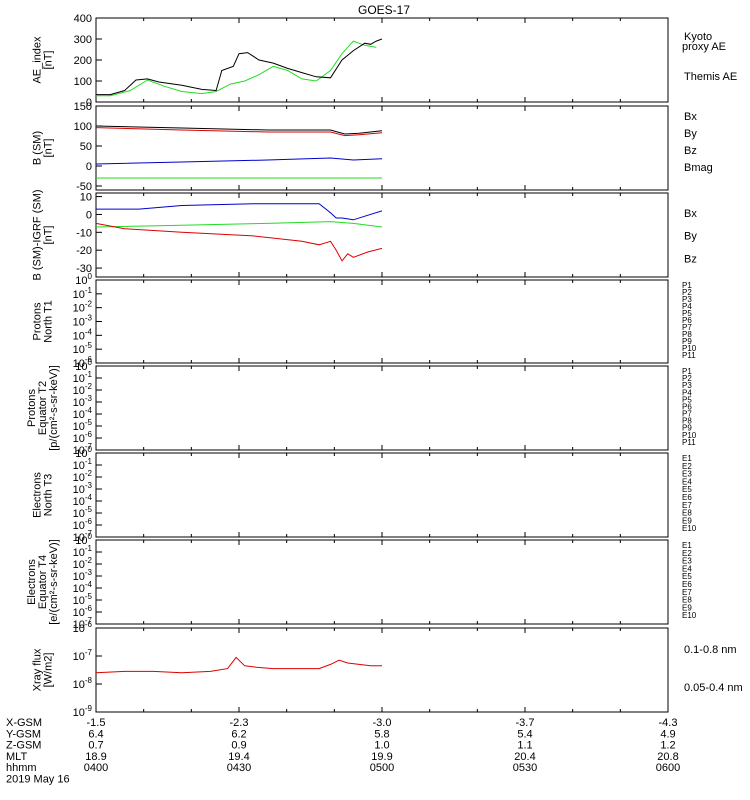 The image size is (750, 800). What do you see at coordinates (687, 545) in the screenshot?
I see `legend-label: E1` at bounding box center [687, 545].